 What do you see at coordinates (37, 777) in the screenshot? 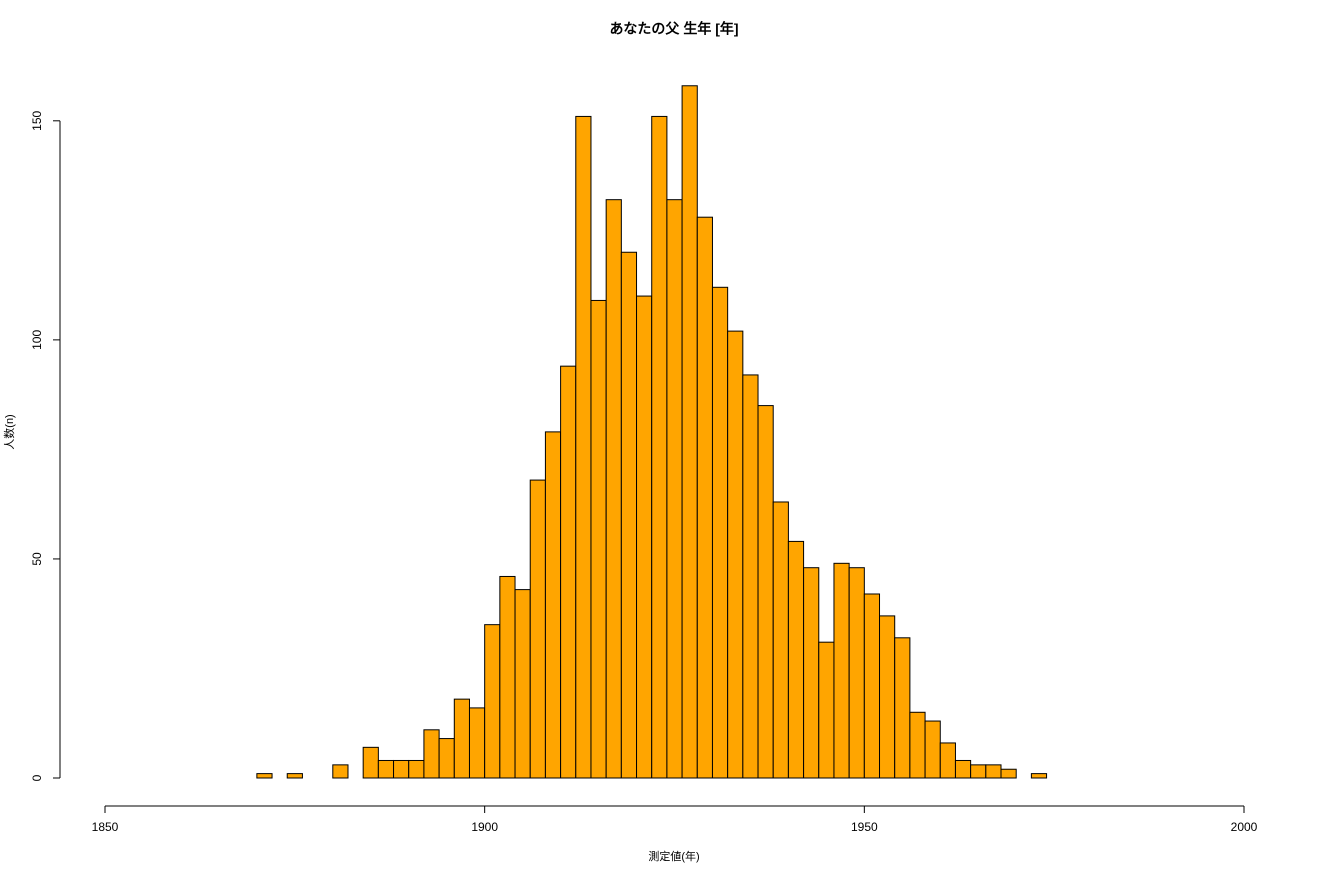
I see `y-tick-label: 0` at bounding box center [37, 777].